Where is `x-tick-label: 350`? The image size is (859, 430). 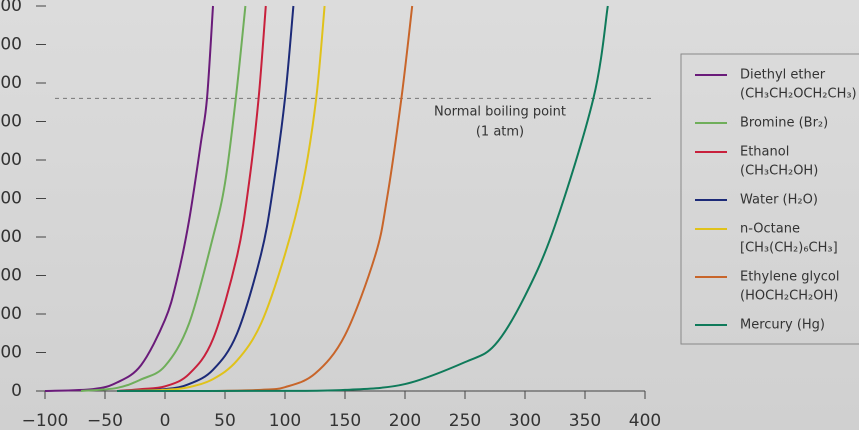
x-tick-label: 350 is located at coordinates (585, 420).